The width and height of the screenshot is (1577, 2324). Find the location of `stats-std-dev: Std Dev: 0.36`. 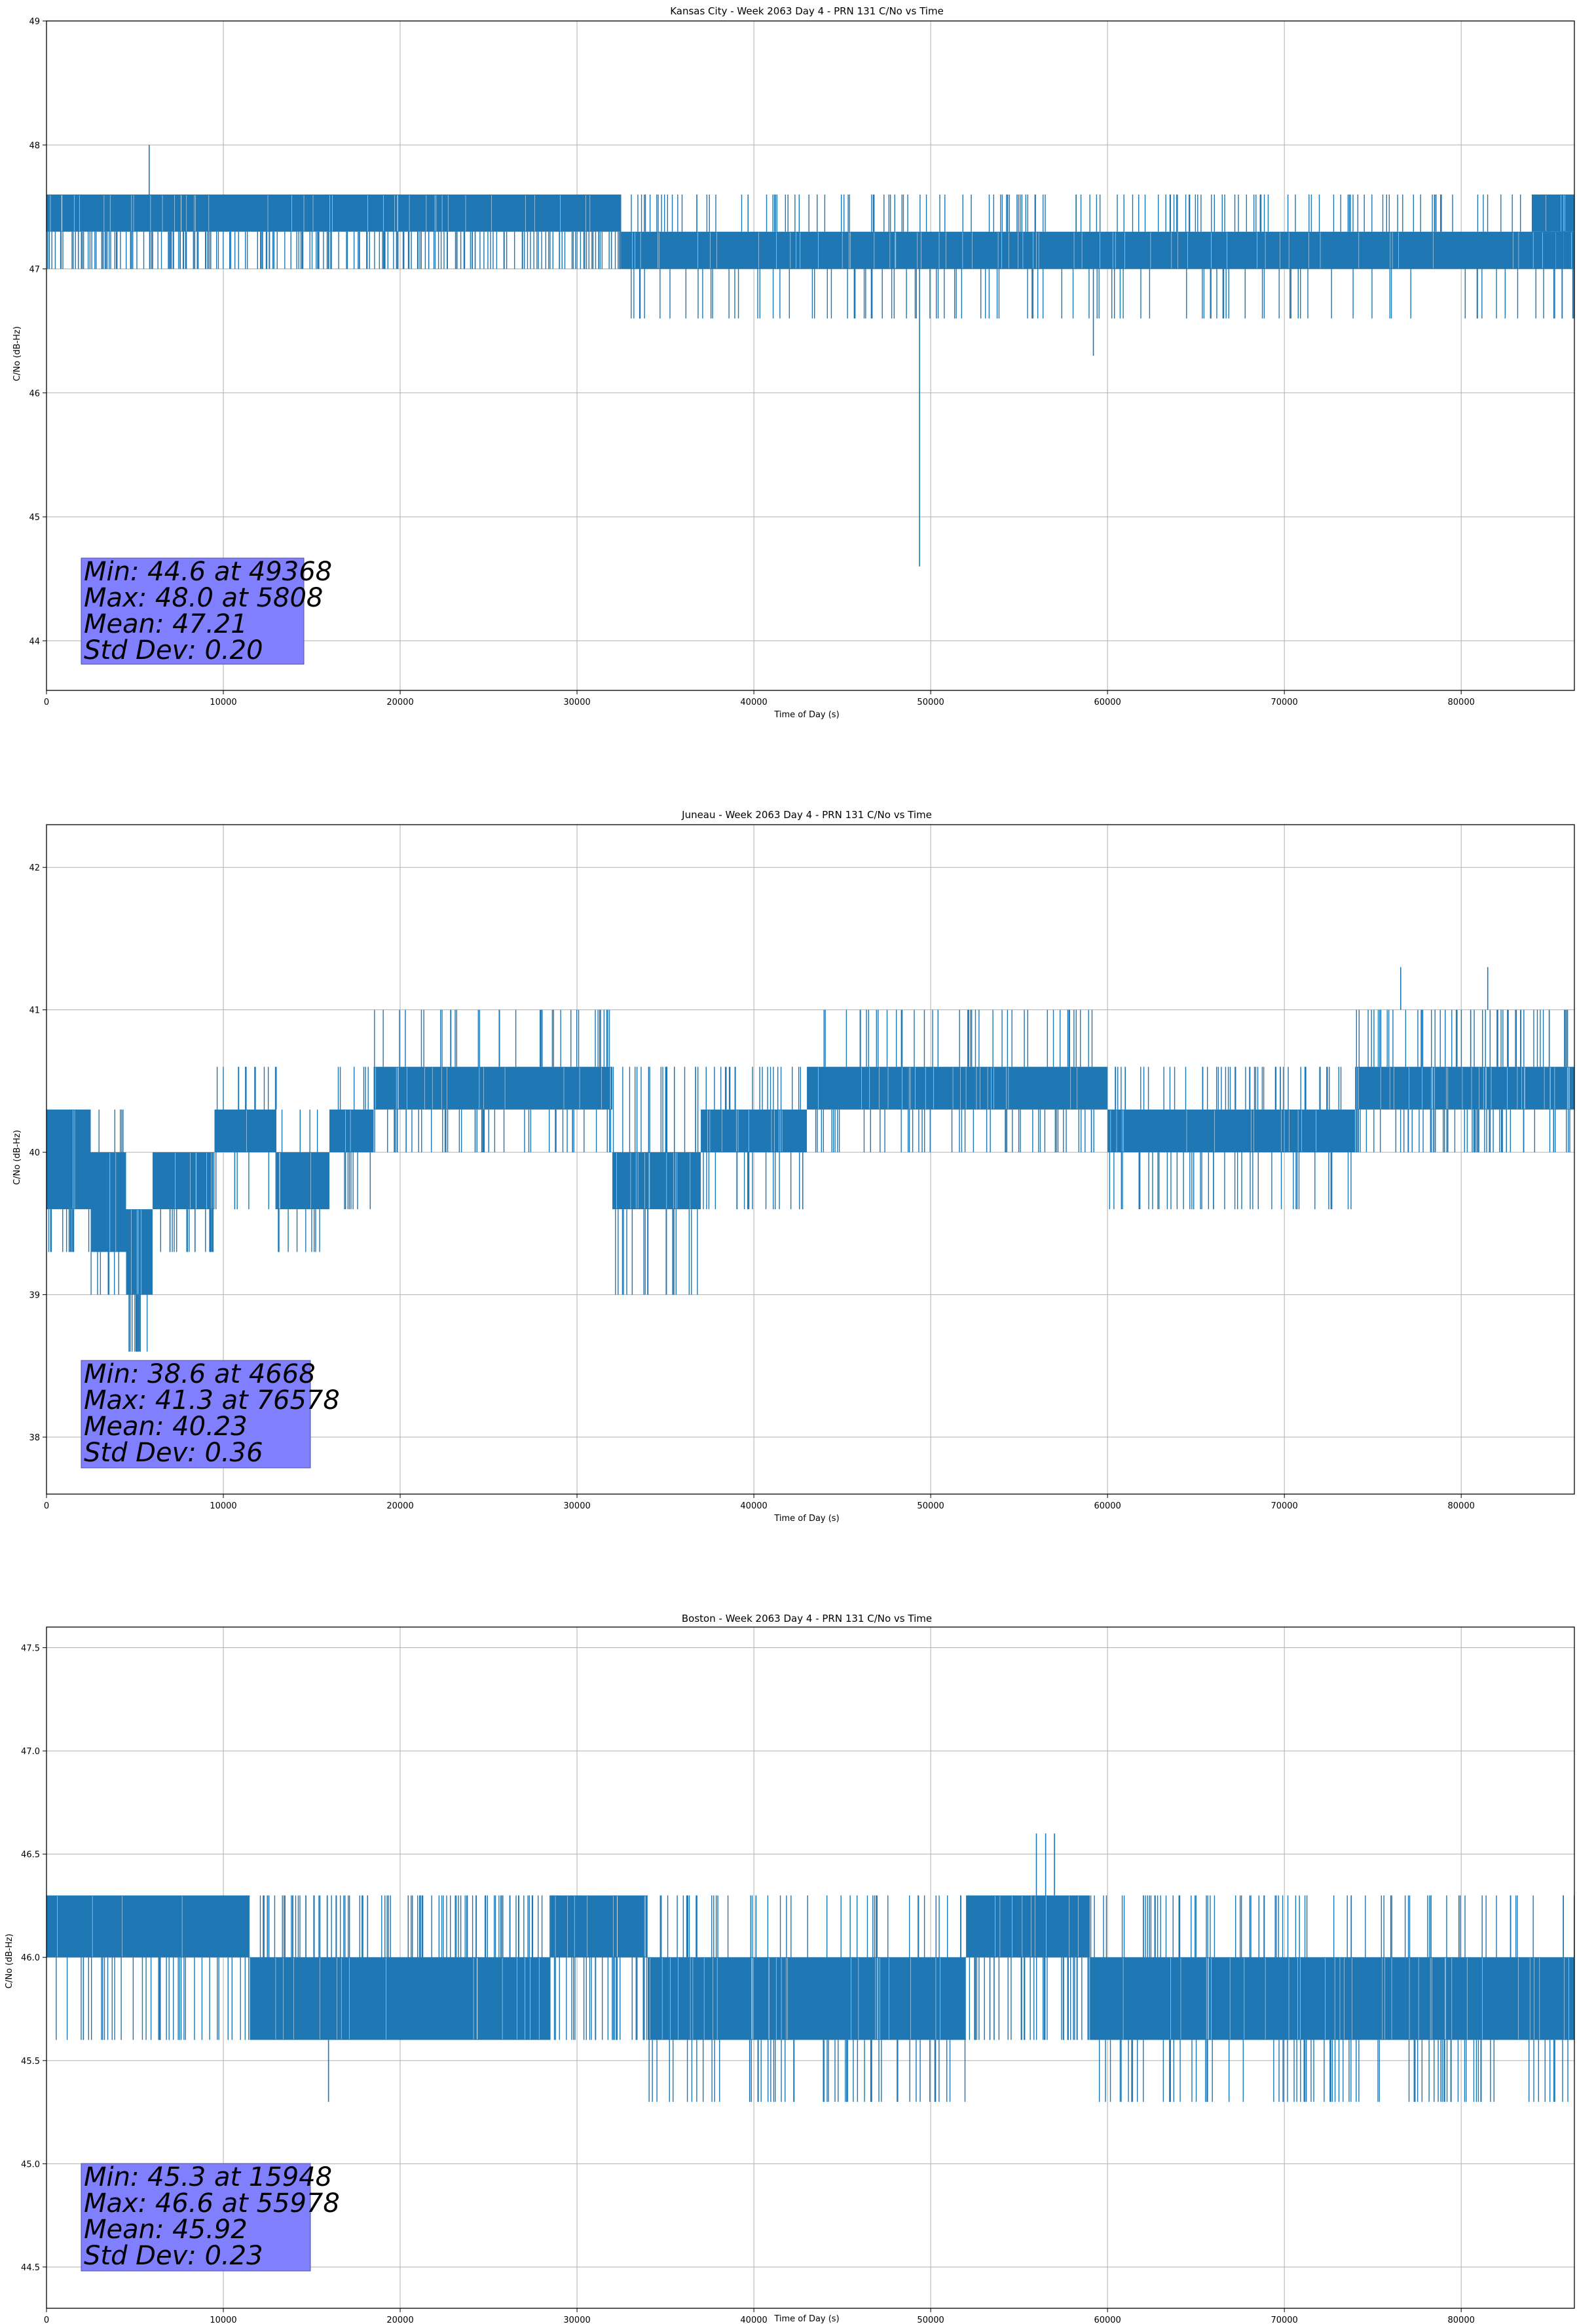

stats-std-dev: Std Dev: 0.36 is located at coordinates (173, 1453).